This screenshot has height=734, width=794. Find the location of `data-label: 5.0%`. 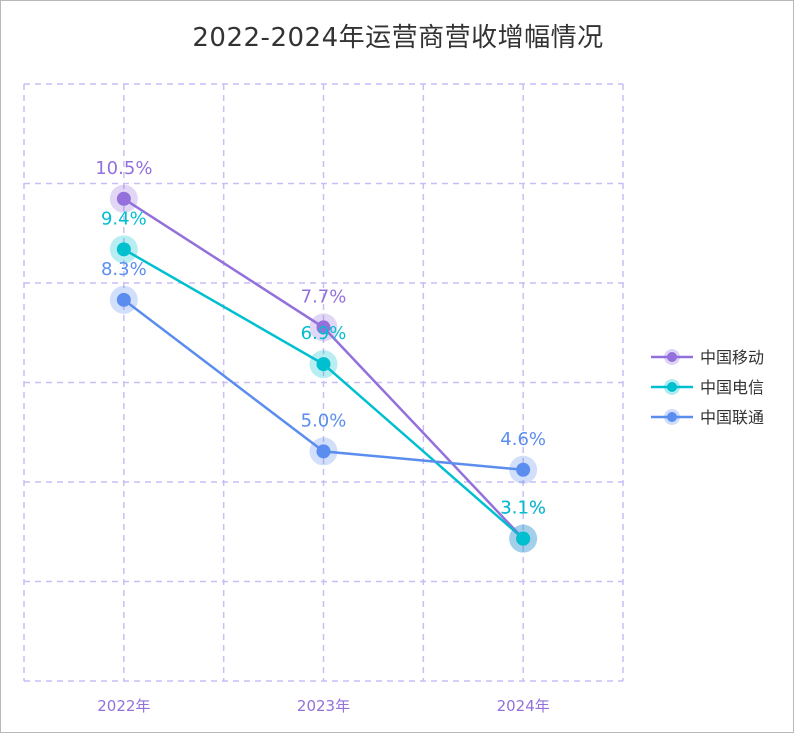

data-label: 5.0% is located at coordinates (324, 420).